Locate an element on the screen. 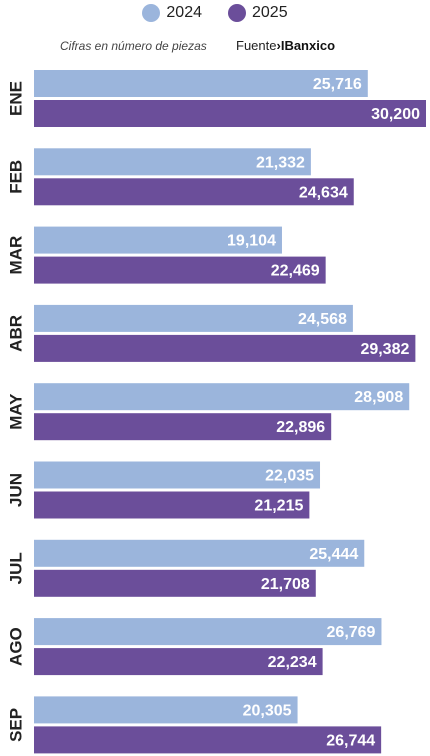 Image resolution: width=430 pixels, height=756 pixels. value-label-2024-ene: 25,716 is located at coordinates (337, 84).